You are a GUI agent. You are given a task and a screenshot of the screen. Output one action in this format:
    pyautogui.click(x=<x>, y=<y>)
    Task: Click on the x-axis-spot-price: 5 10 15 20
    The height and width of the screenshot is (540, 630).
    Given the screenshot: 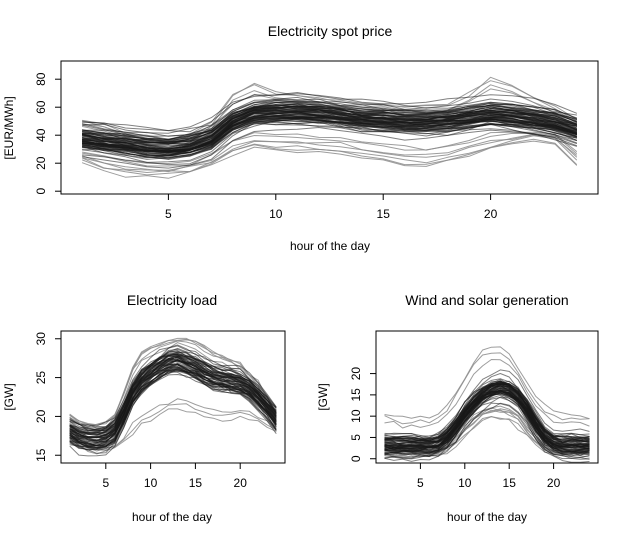 What is the action you would take?
    pyautogui.click(x=331, y=207)
    